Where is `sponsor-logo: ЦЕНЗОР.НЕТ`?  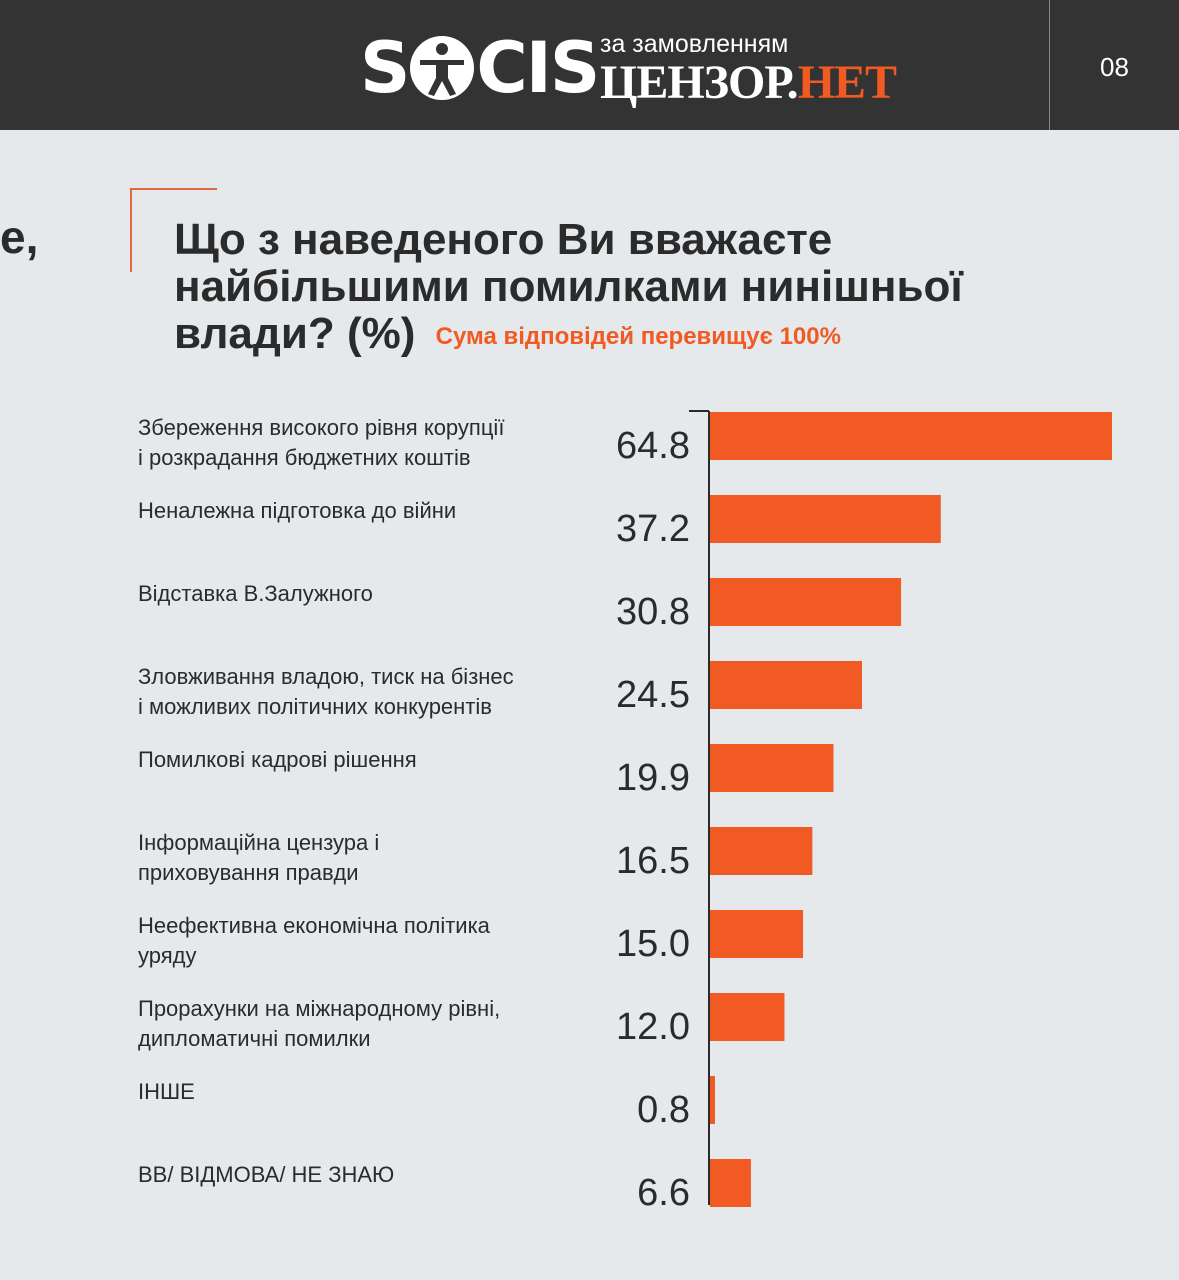
sponsor-logo: ЦЕНЗОР.НЕТ is located at coordinates (748, 82).